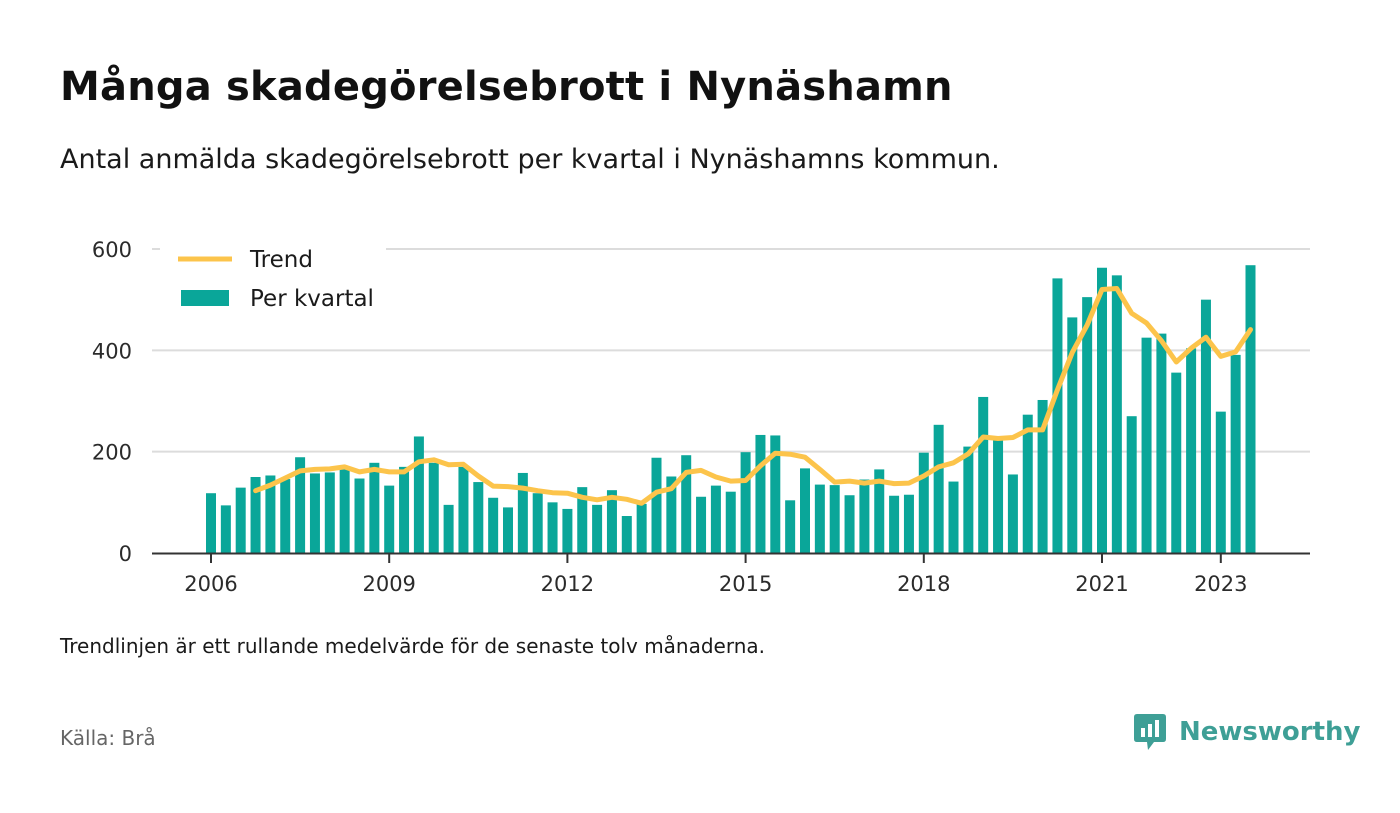  Describe the element at coordinates (281, 260) in the screenshot. I see `legend-trend-label: Trend` at that location.